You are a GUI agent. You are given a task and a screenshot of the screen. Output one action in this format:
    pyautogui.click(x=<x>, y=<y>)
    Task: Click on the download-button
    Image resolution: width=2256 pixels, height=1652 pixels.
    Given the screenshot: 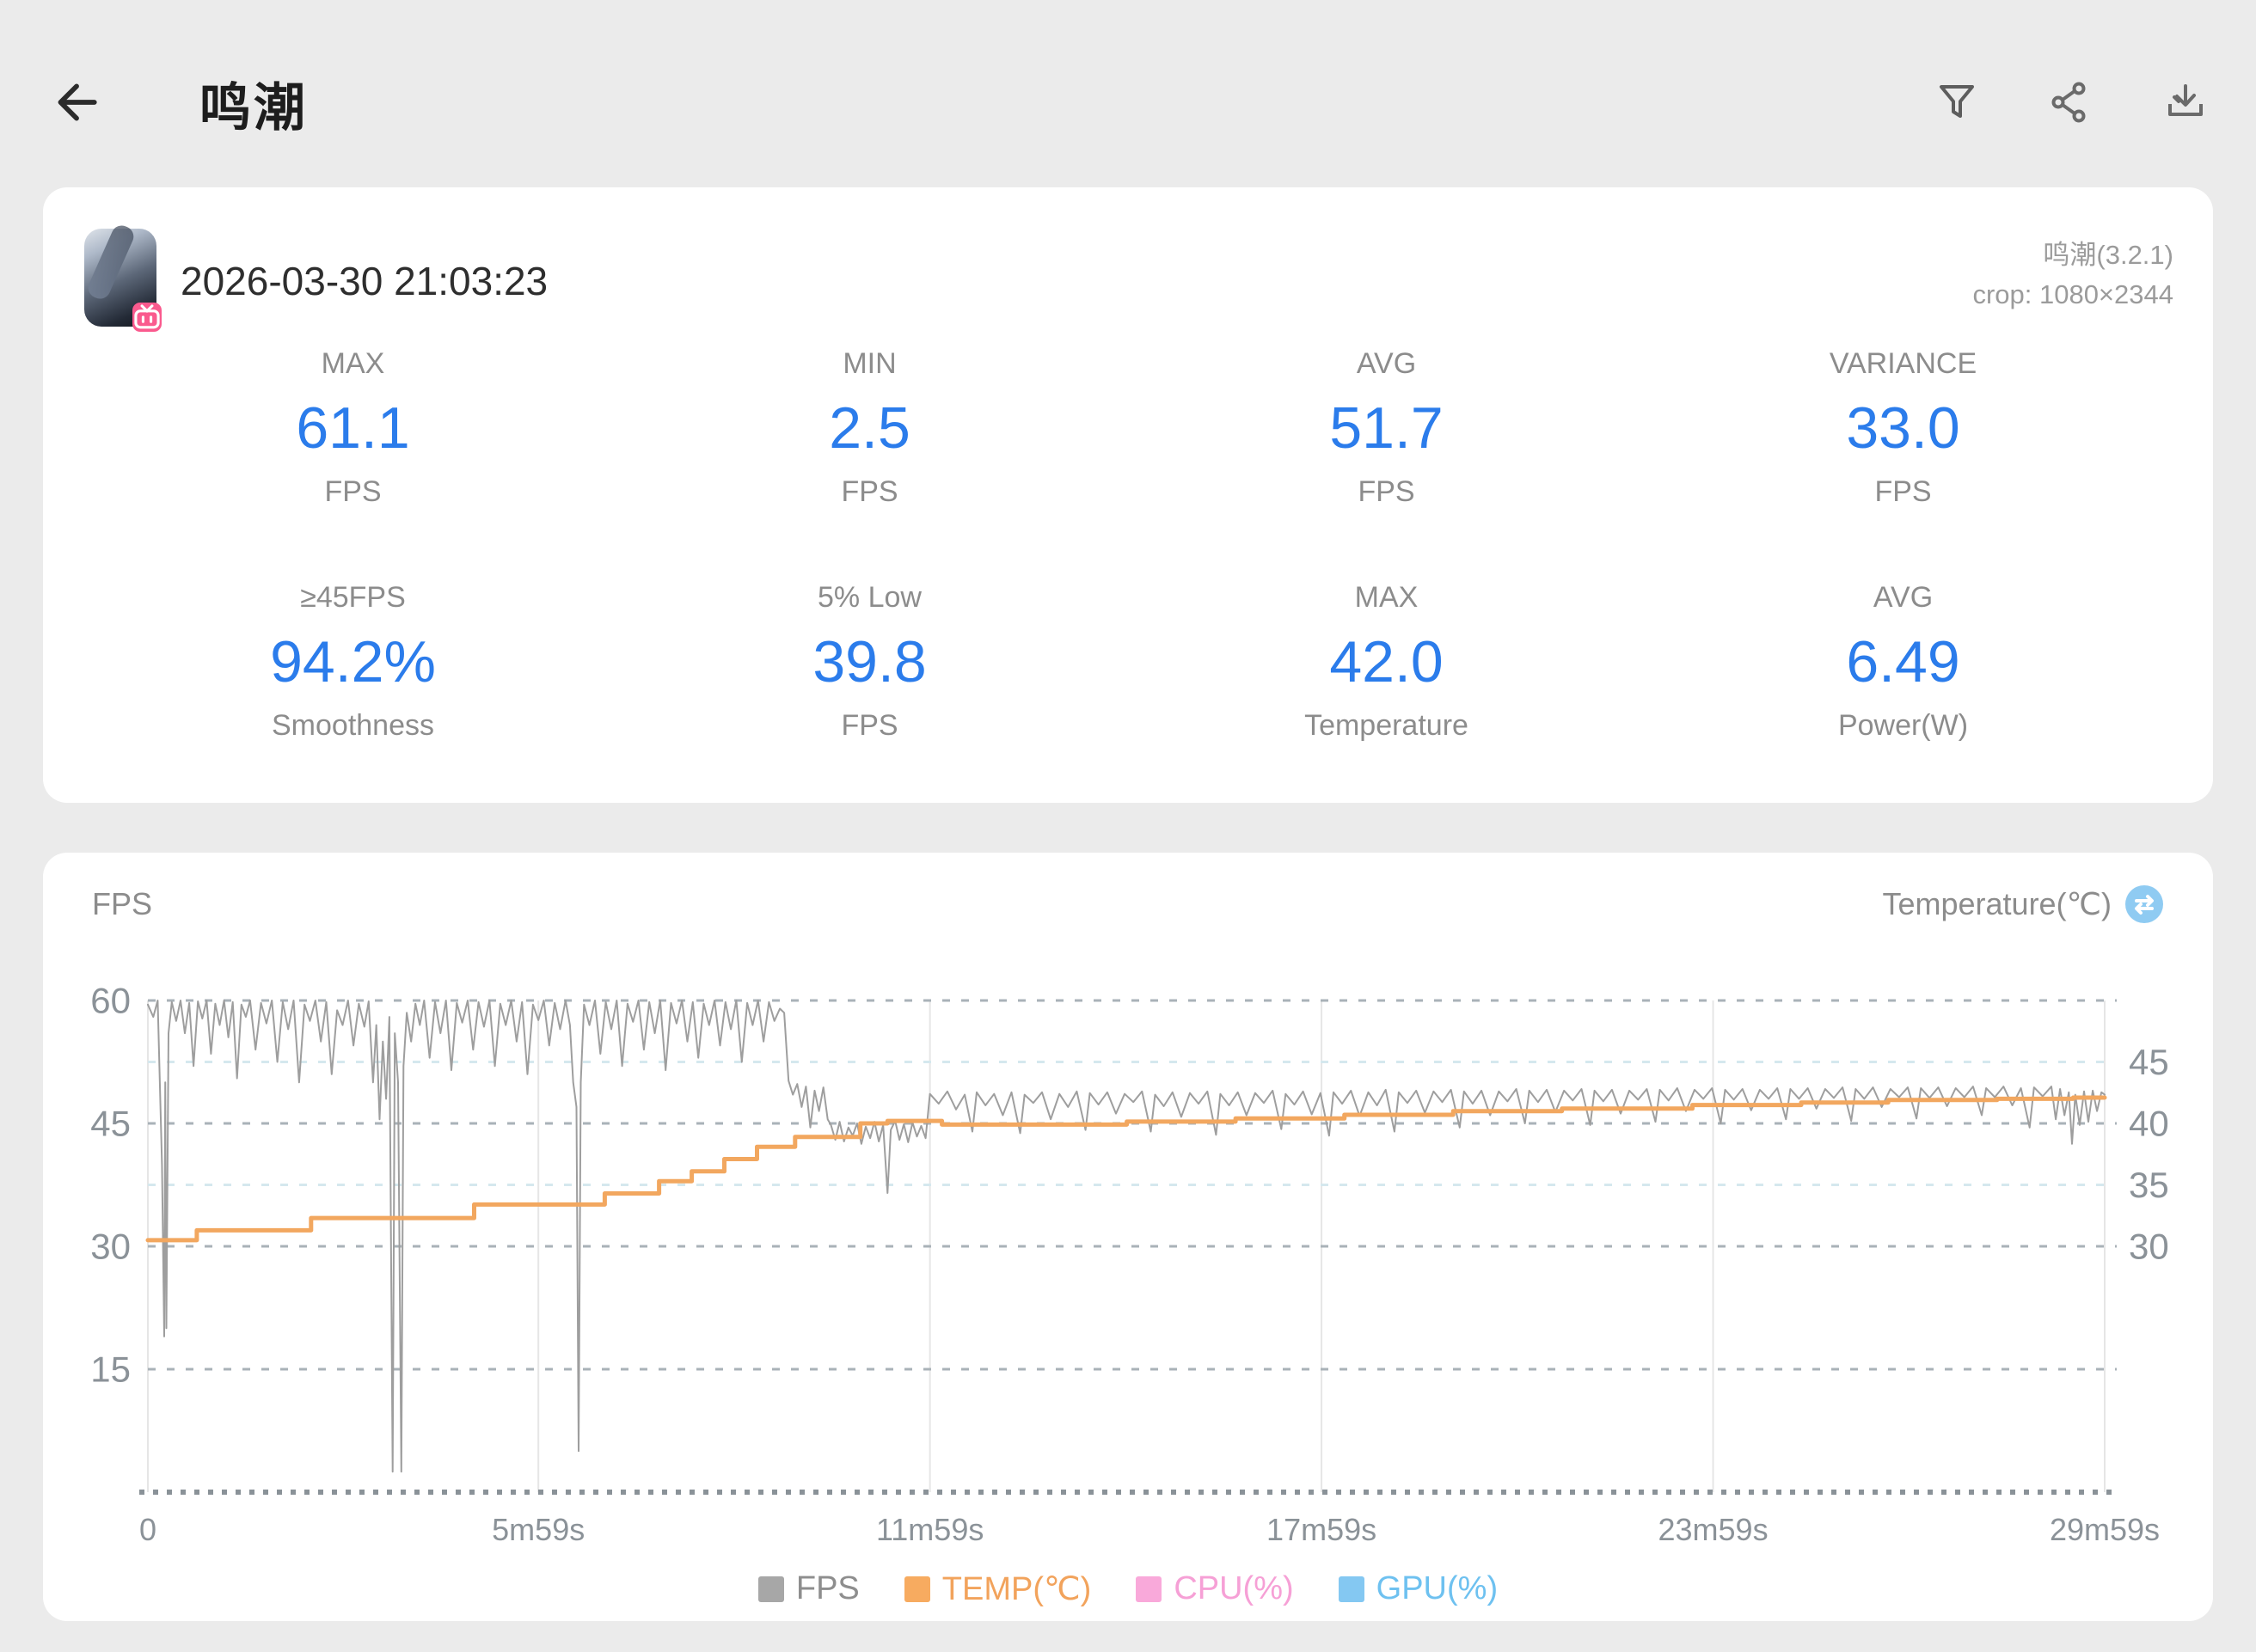 What is the action you would take?
    pyautogui.click(x=2183, y=103)
    